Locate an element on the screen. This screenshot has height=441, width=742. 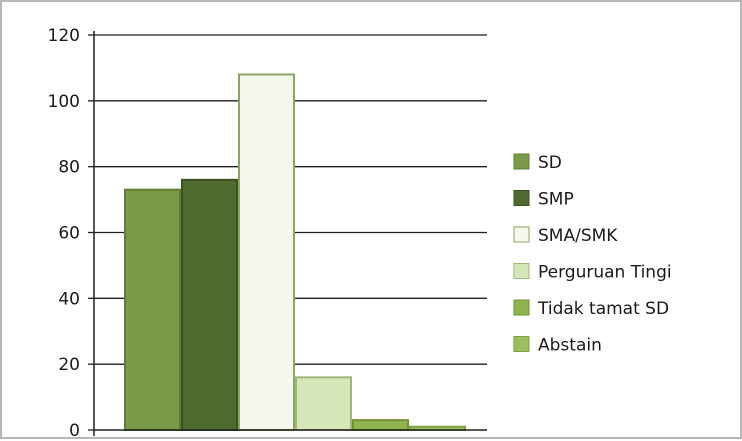
bar-sma-smk is located at coordinates (266, 252).